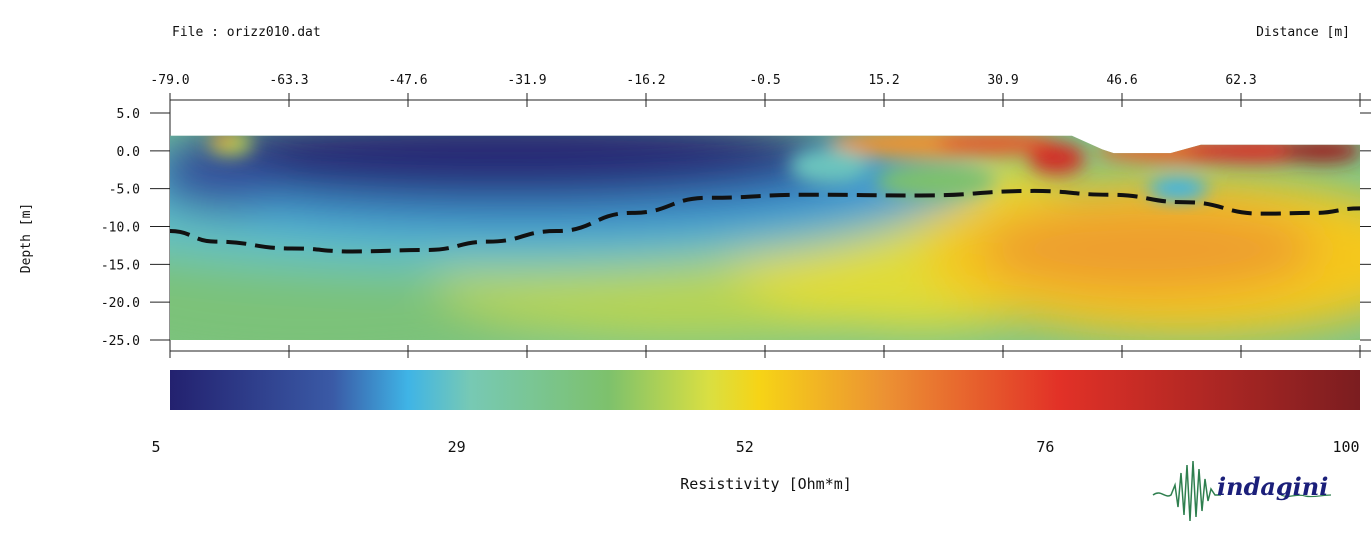 Image resolution: width=1371 pixels, height=537 pixels. Describe the element at coordinates (124, 190) in the screenshot. I see `y-tick-label: -5.0` at that location.